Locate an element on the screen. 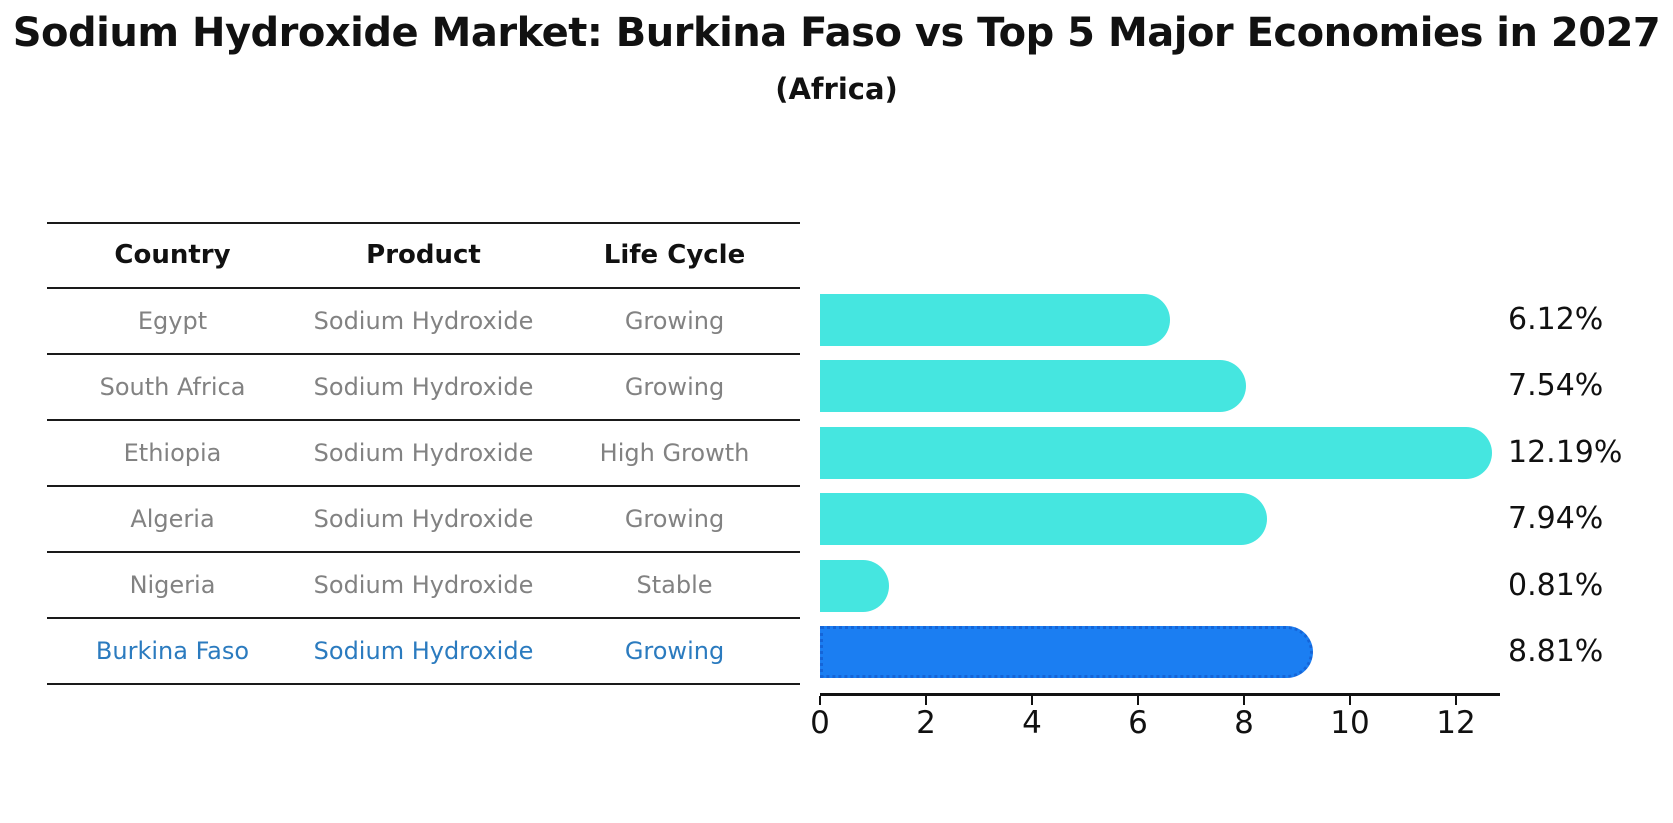 This screenshot has width=1673, height=823. chart-subtitle: (Africa) is located at coordinates (836, 89).